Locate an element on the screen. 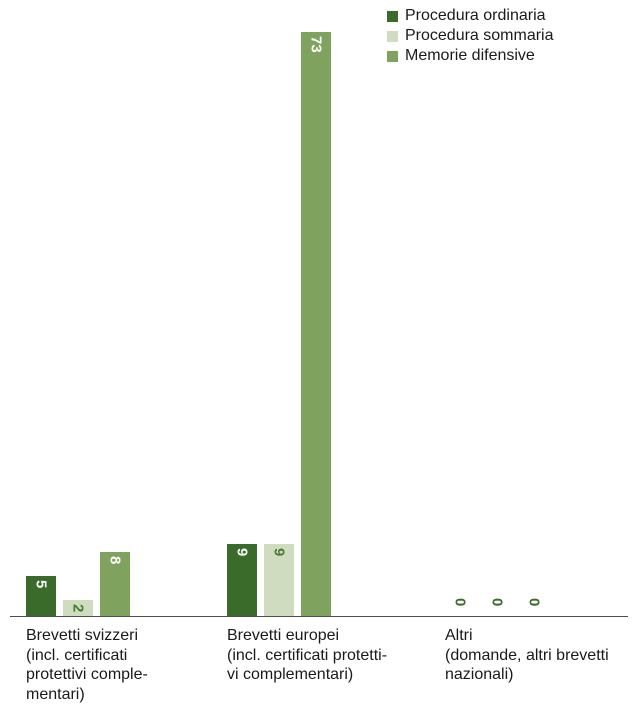 The image size is (638, 711). bar-brevetti-europei-sommaria is located at coordinates (279, 580).